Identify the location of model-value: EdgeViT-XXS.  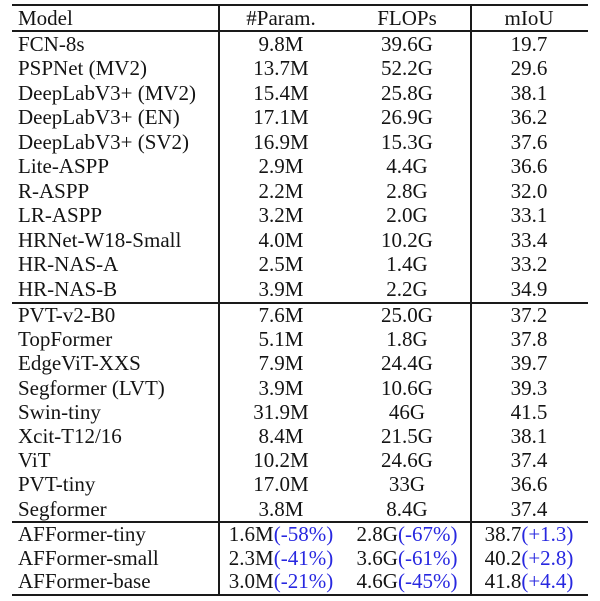
(79, 363).